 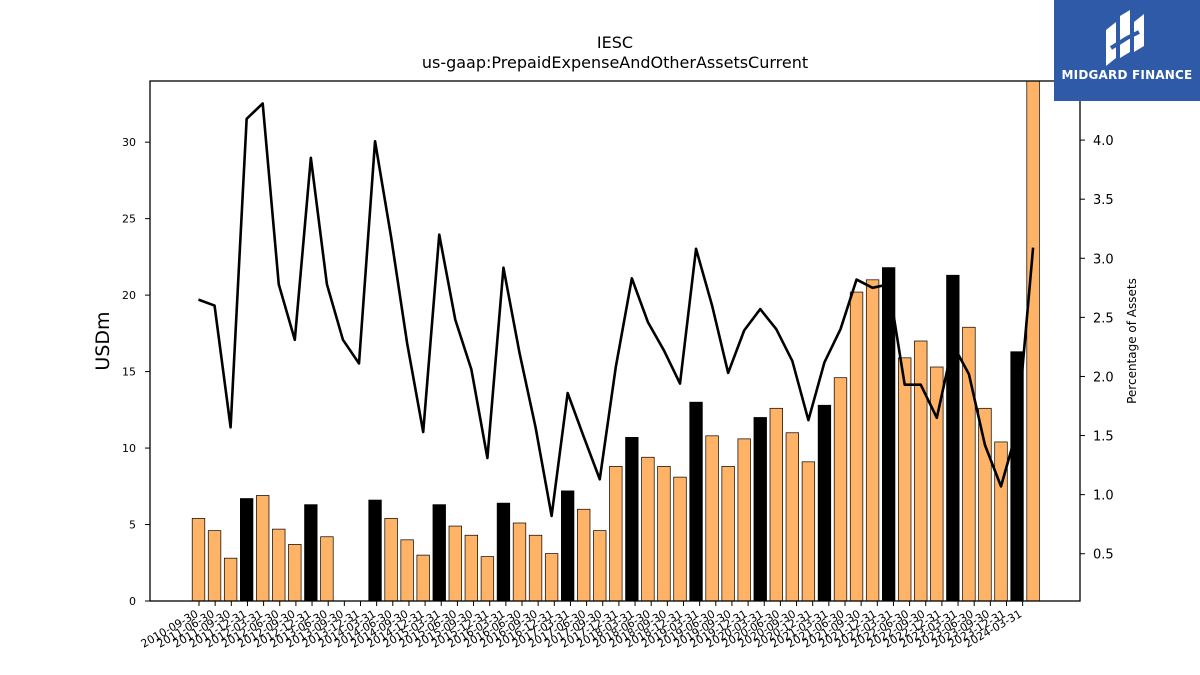 What do you see at coordinates (132, 525) in the screenshot?
I see `y-tick-label: 5` at bounding box center [132, 525].